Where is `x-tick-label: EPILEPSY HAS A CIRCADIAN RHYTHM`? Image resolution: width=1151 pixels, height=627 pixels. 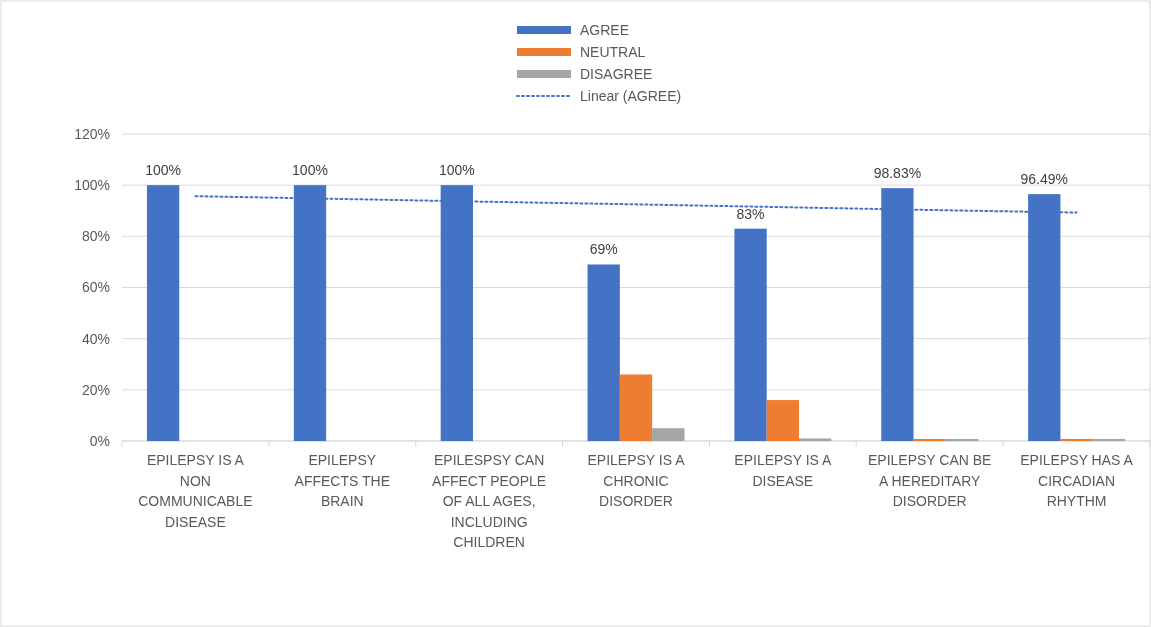 x-tick-label: EPILEPSY HAS A CIRCADIAN RHYTHM is located at coordinates (1077, 480).